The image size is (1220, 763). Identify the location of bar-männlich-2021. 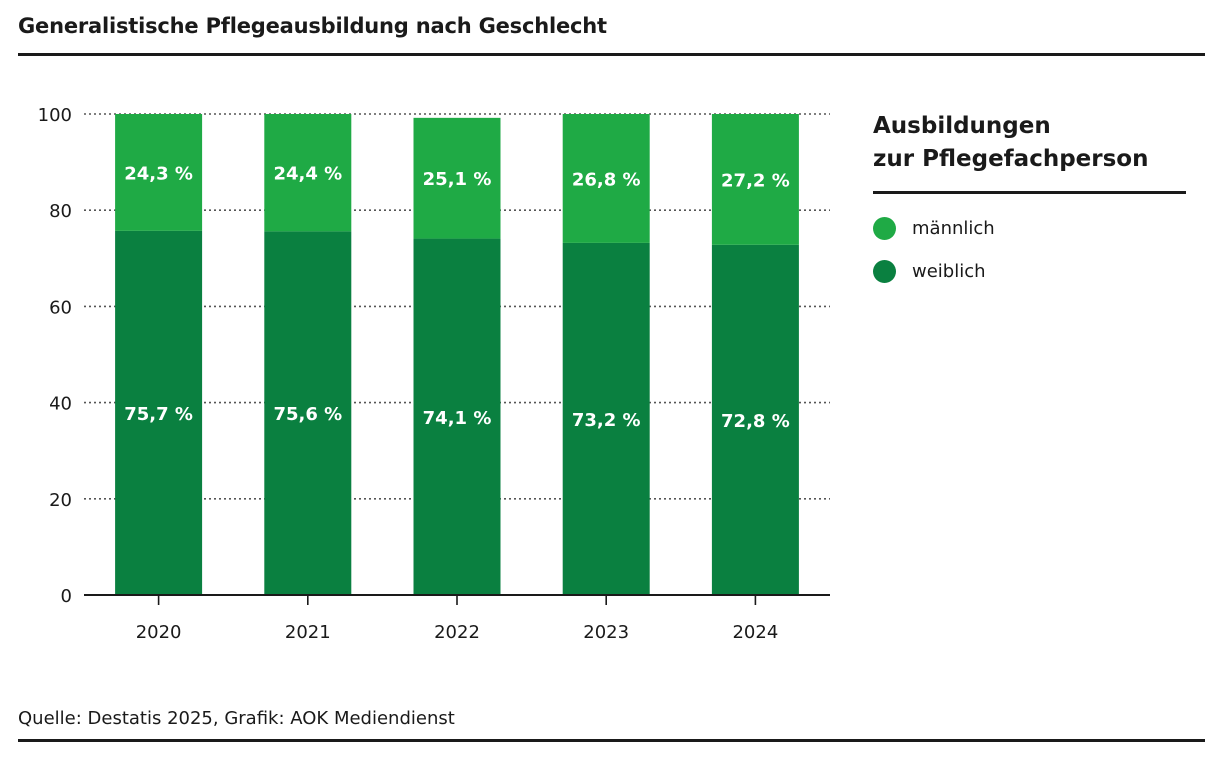
(308, 173).